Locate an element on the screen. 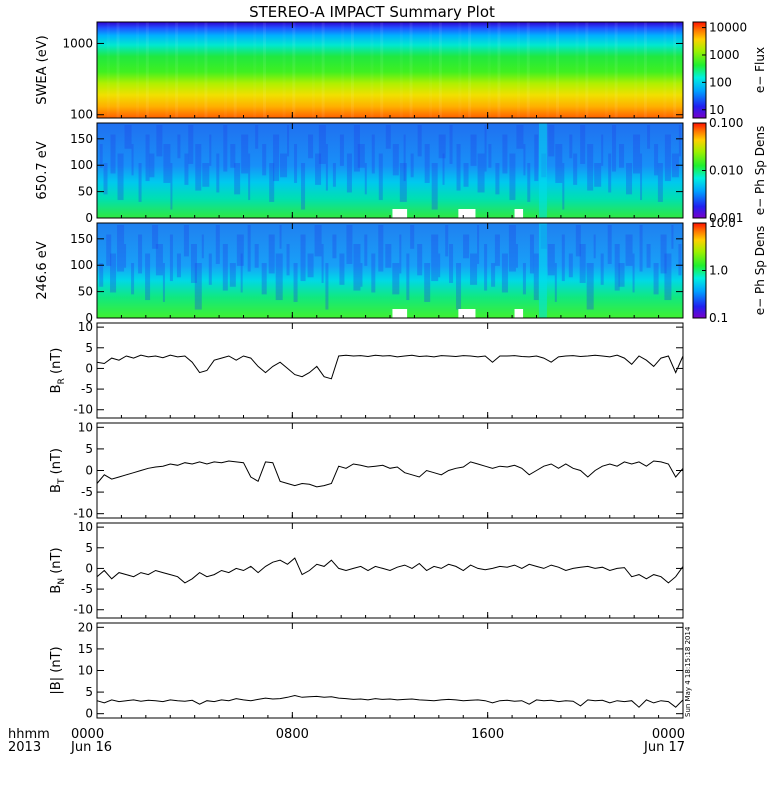 Image resolution: width=780 pixels, height=785 pixels. panel-1-colorbar-label-0: 0.100 is located at coordinates (726, 123).